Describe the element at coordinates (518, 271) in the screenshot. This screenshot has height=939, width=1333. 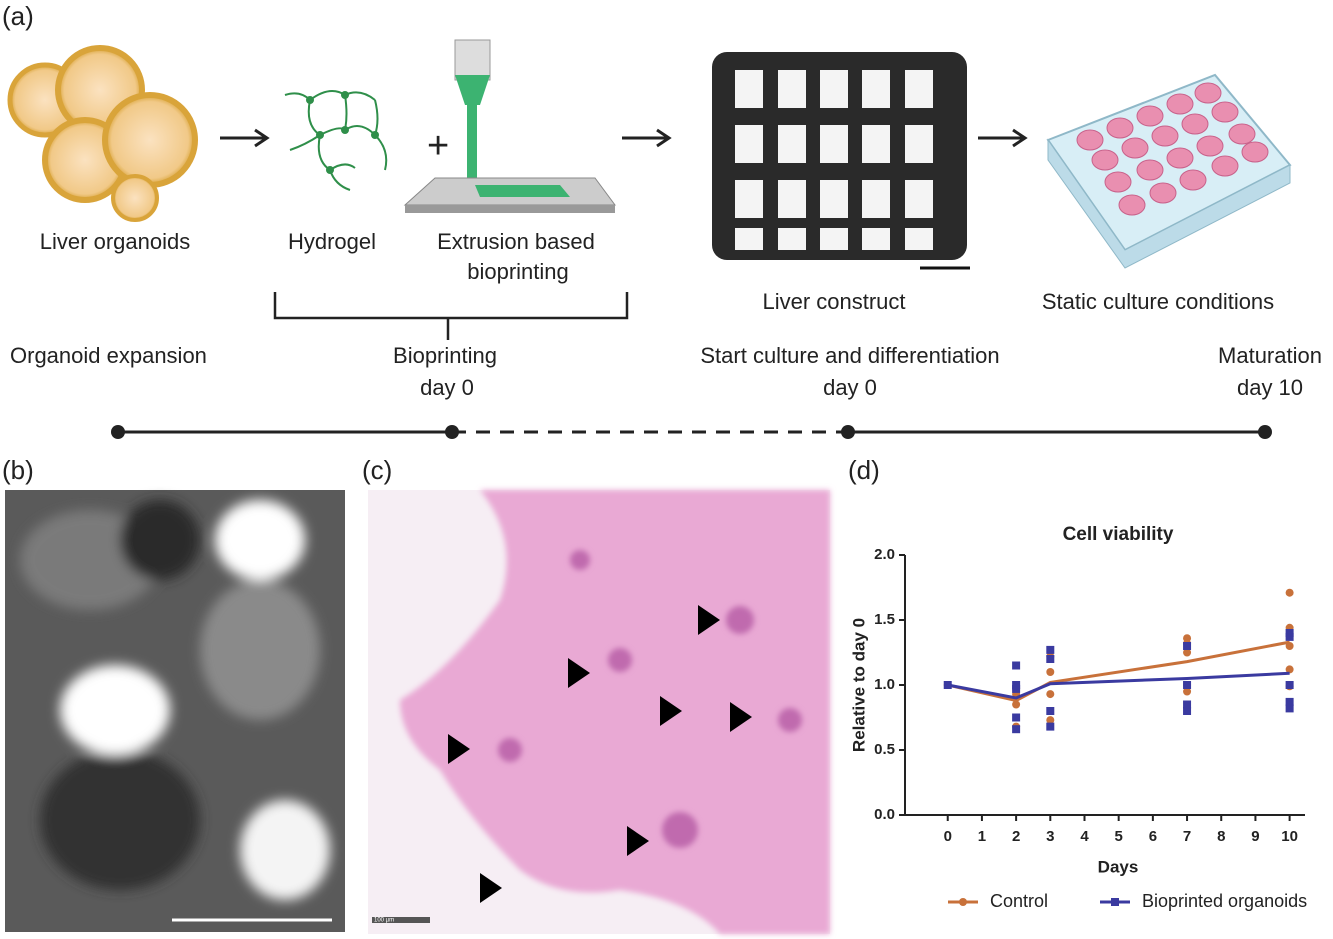
I see `step-label: bioprinting` at that location.